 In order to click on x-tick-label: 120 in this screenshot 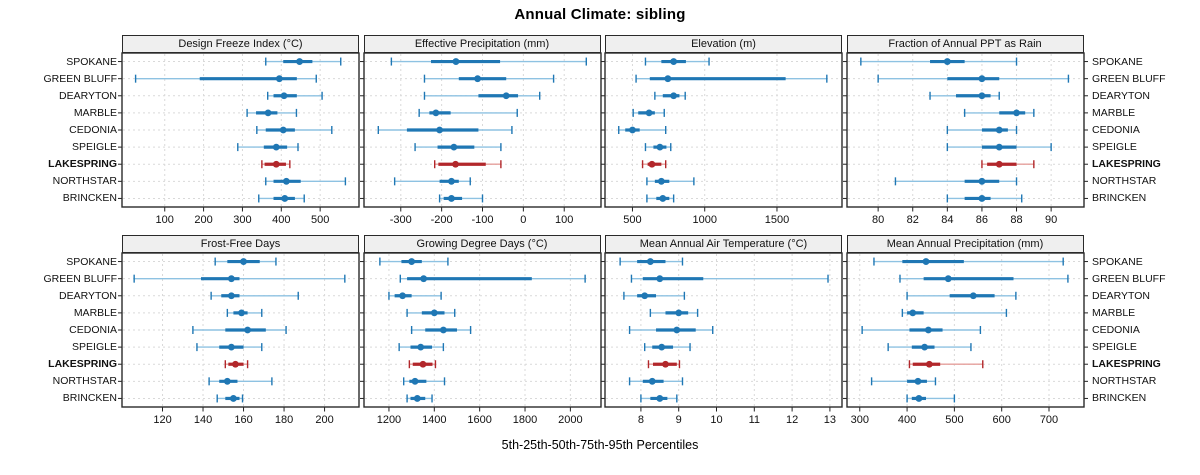, I will do `click(162, 420)`.